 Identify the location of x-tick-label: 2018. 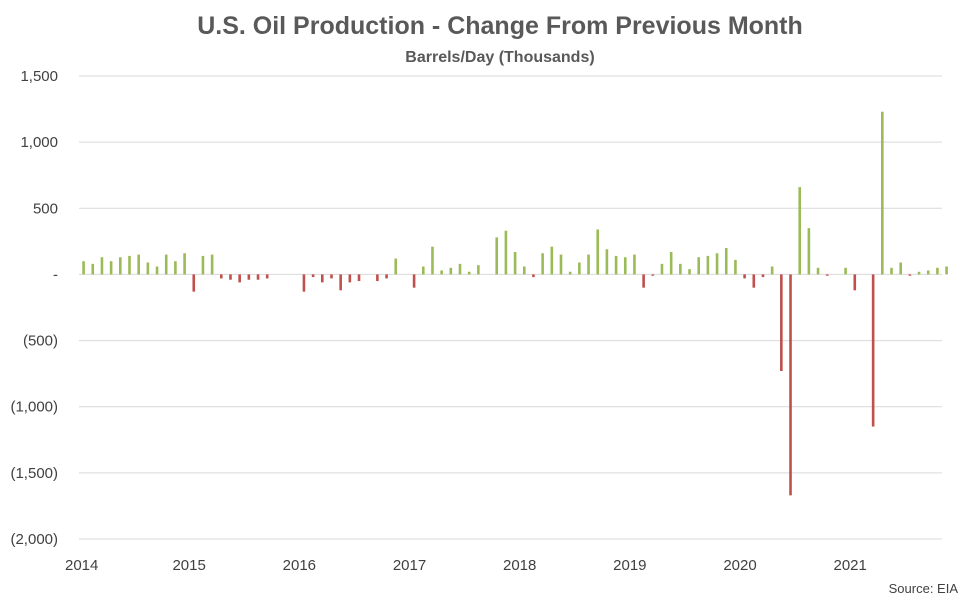
(519, 565).